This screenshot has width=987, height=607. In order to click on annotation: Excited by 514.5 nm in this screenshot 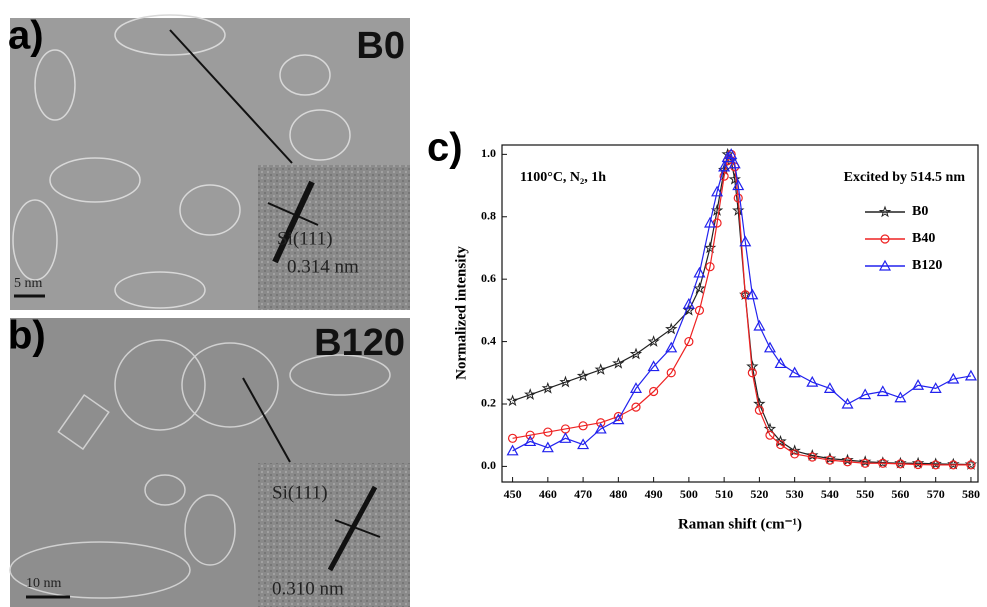, I will do `click(905, 177)`.